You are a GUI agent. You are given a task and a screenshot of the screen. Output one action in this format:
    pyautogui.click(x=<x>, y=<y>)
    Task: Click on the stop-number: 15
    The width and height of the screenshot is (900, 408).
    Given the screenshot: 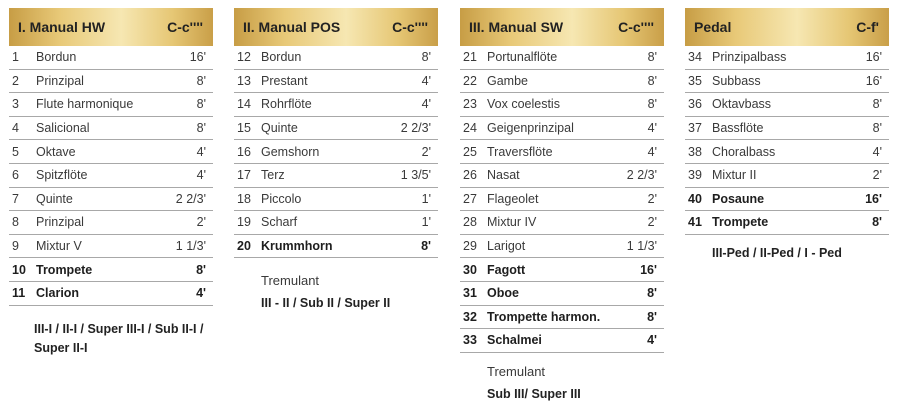 What is the action you would take?
    pyautogui.click(x=244, y=128)
    